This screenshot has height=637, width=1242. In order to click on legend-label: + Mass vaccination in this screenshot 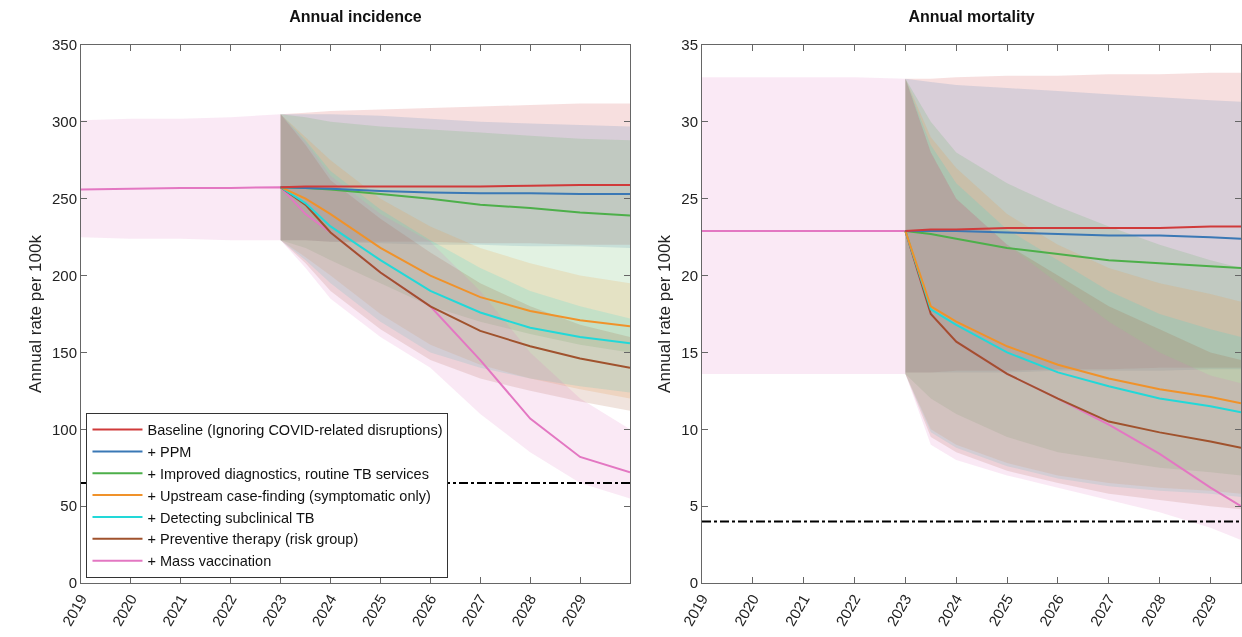, I will do `click(209, 561)`.